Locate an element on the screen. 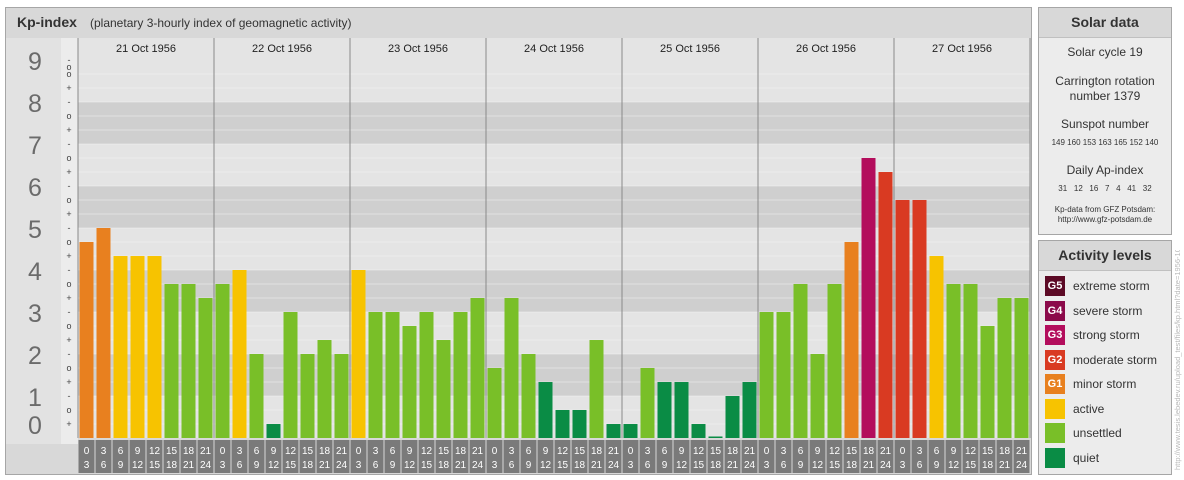 This screenshot has height=480, width=1184. sub-tick-label: + is located at coordinates (68, 424).